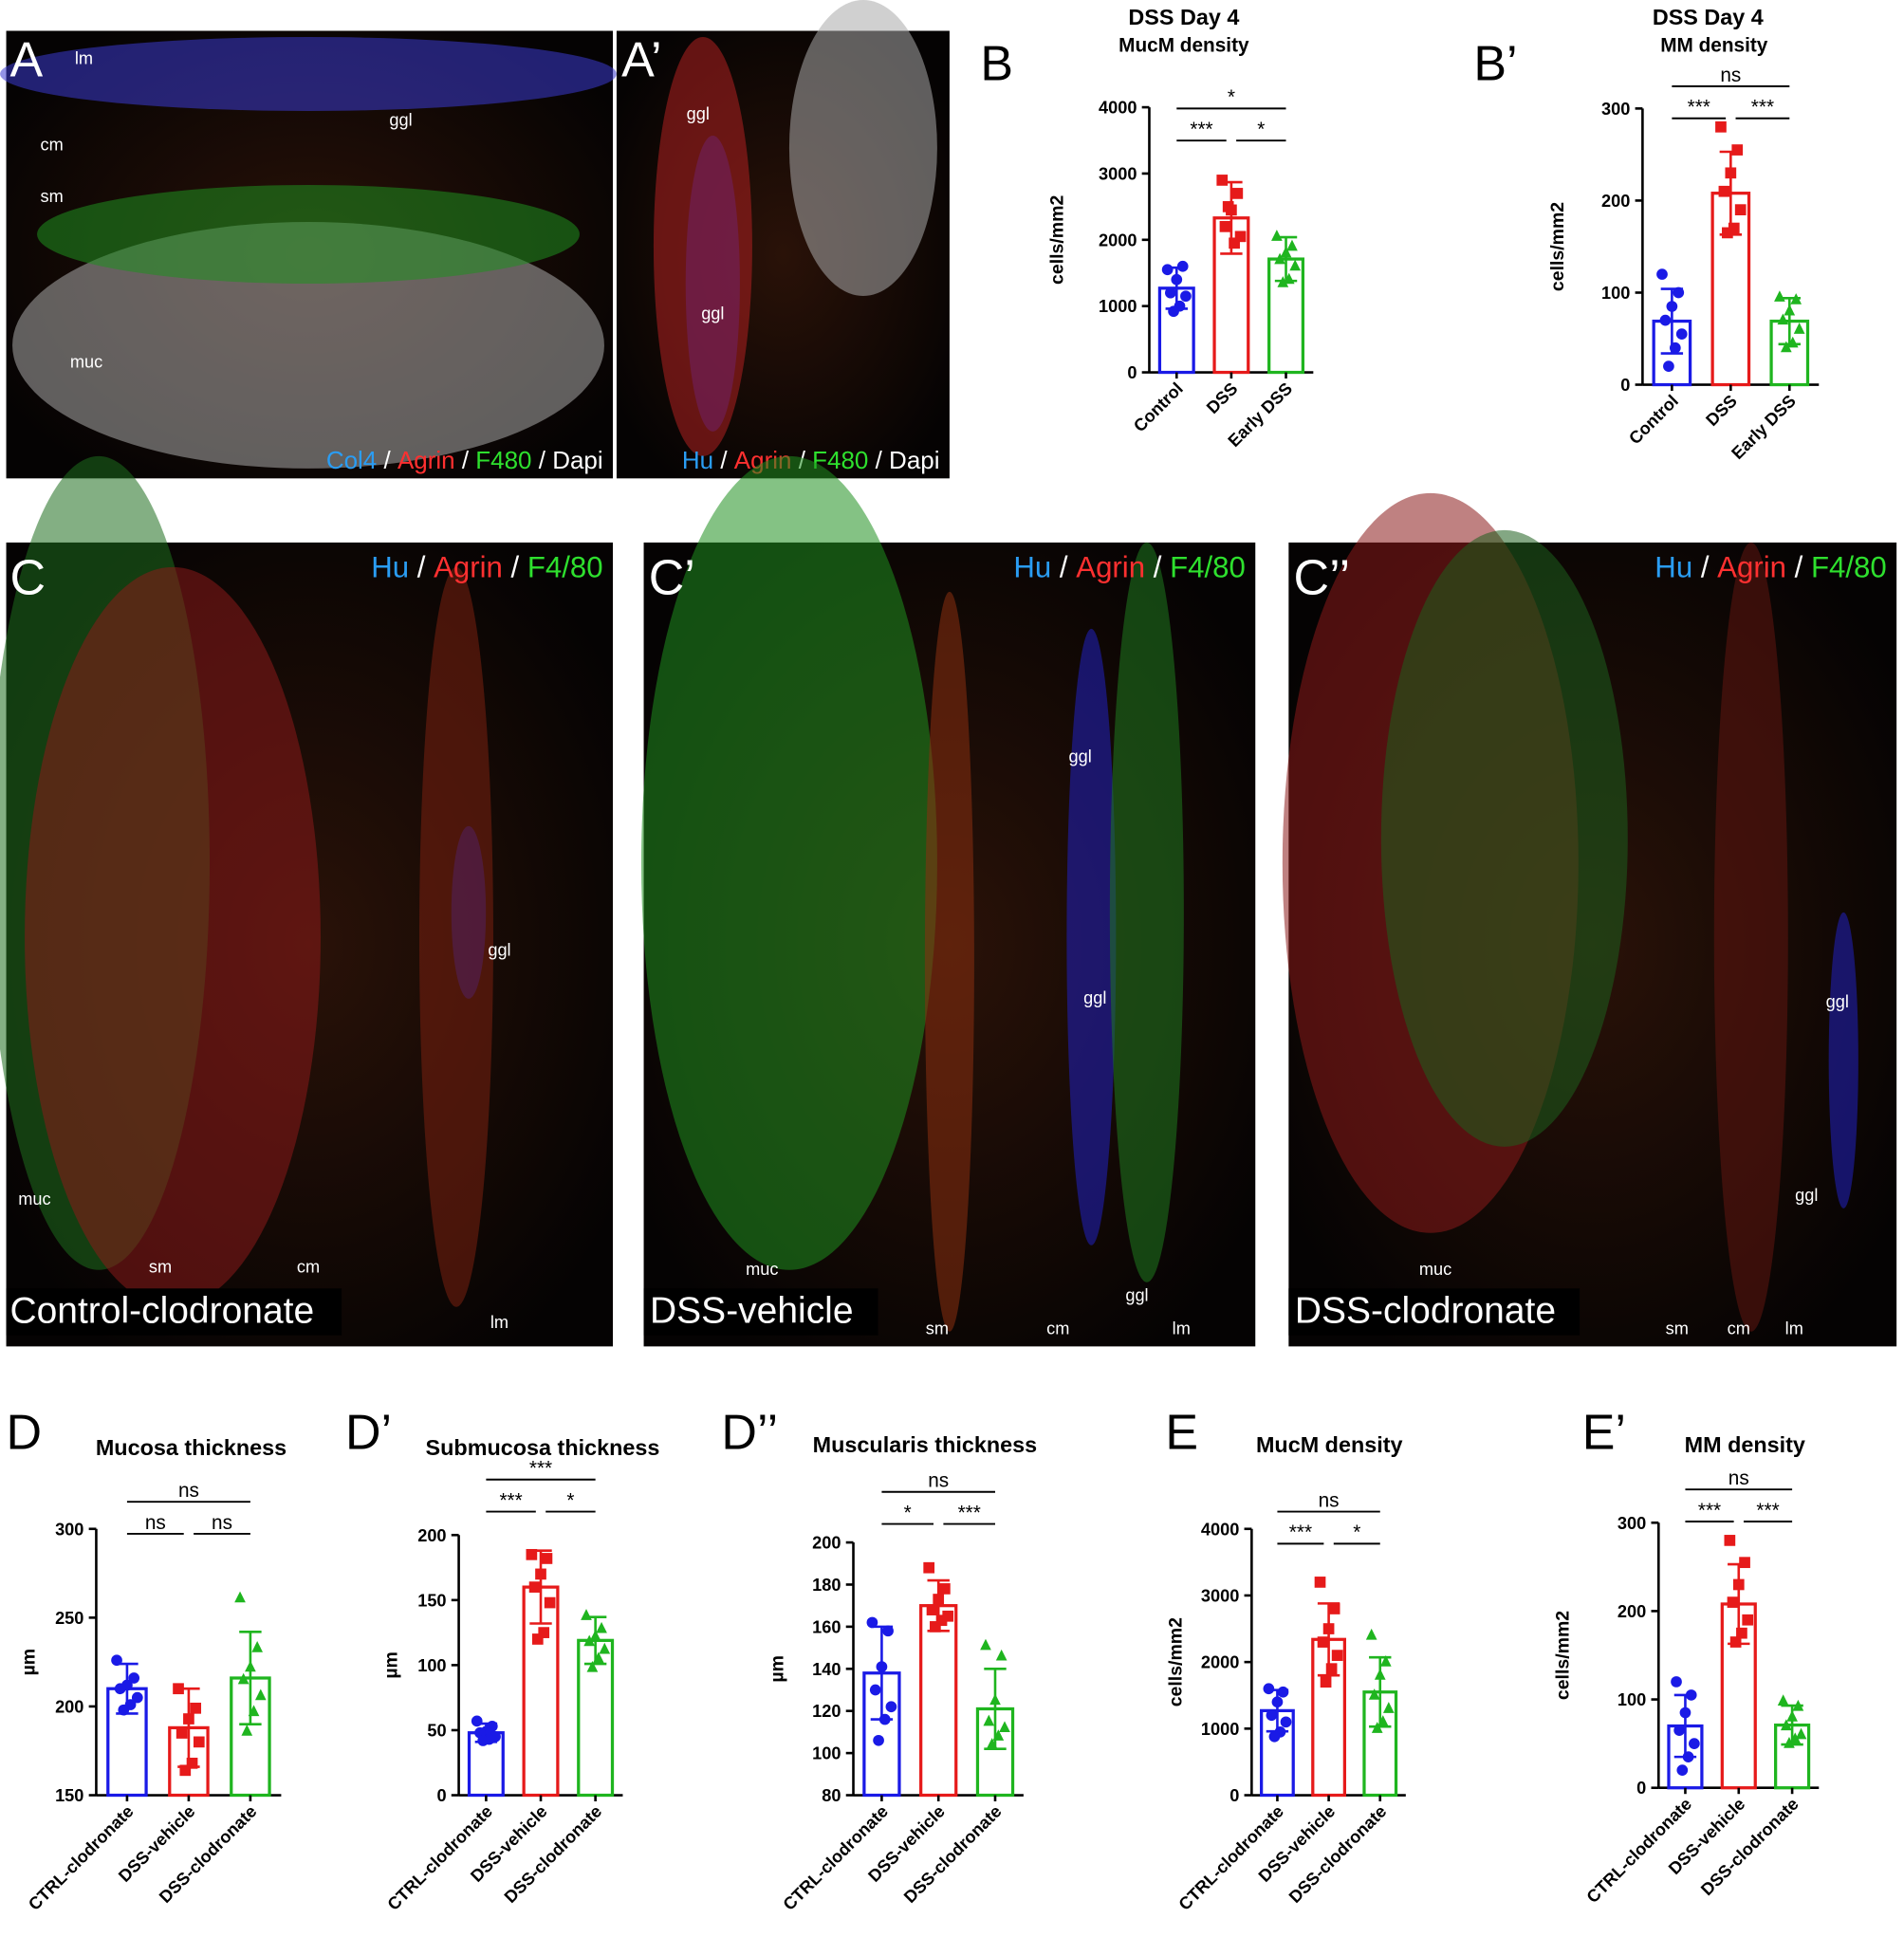  What do you see at coordinates (1182, 1328) in the screenshot?
I see `tissue-annotation: lm` at bounding box center [1182, 1328].